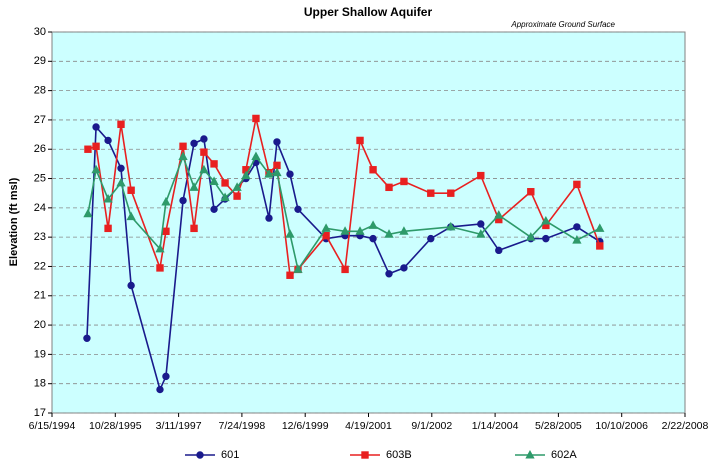 This screenshot has height=466, width=711. What do you see at coordinates (495, 426) in the screenshot?
I see `x-tick-label: 1/14/2004` at bounding box center [495, 426].